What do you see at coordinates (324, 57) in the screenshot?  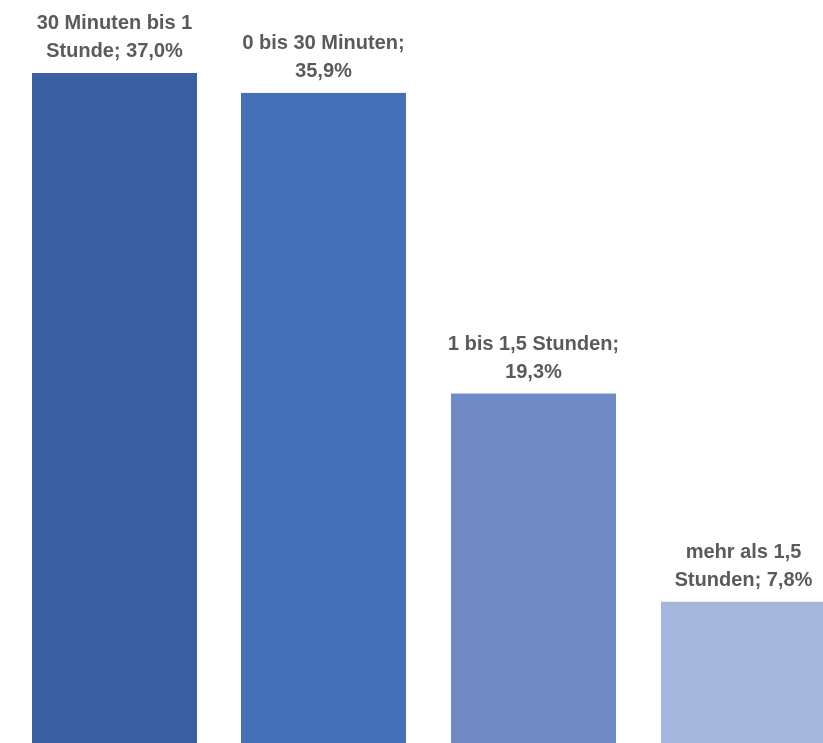 I see `data-label-2: 0 bis 30 Minuten; 35,9%` at bounding box center [324, 57].